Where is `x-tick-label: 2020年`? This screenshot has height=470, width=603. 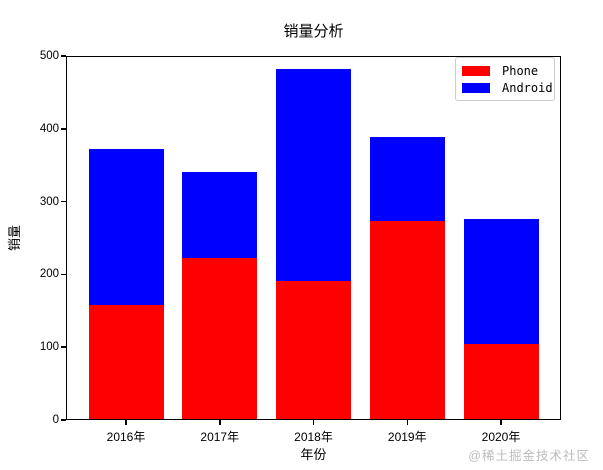
x-tick-label: 2020年 is located at coordinates (501, 437).